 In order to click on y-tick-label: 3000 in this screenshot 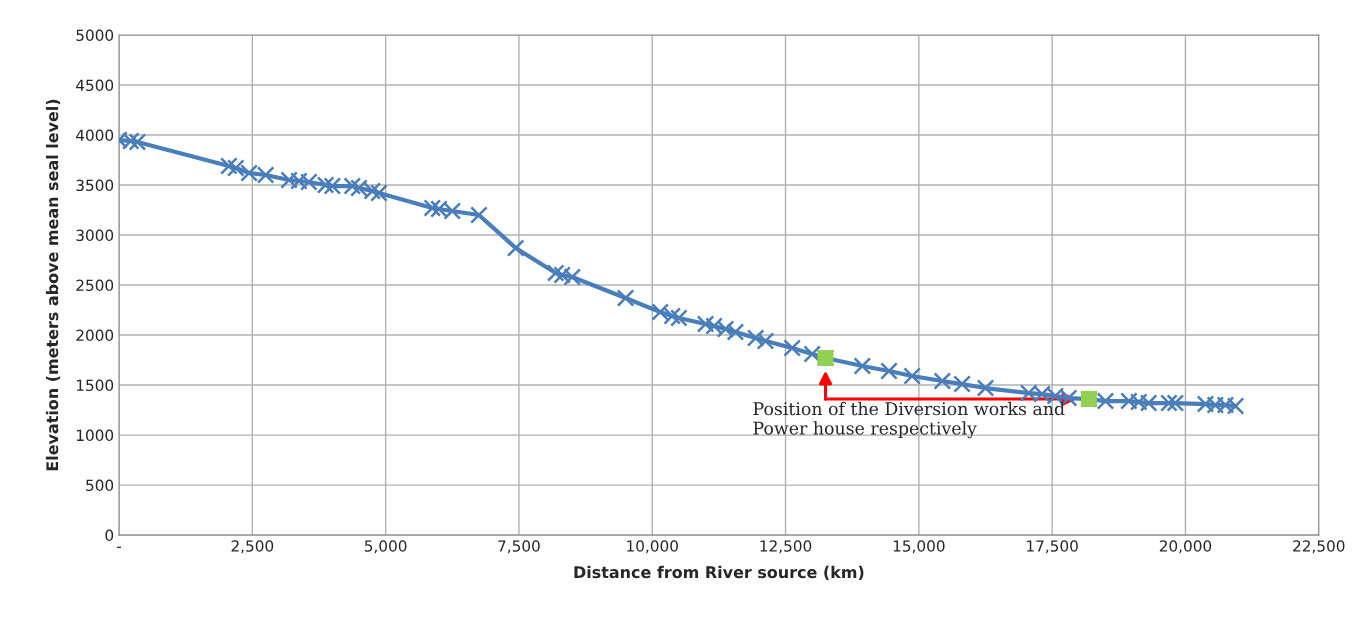, I will do `click(95, 235)`.